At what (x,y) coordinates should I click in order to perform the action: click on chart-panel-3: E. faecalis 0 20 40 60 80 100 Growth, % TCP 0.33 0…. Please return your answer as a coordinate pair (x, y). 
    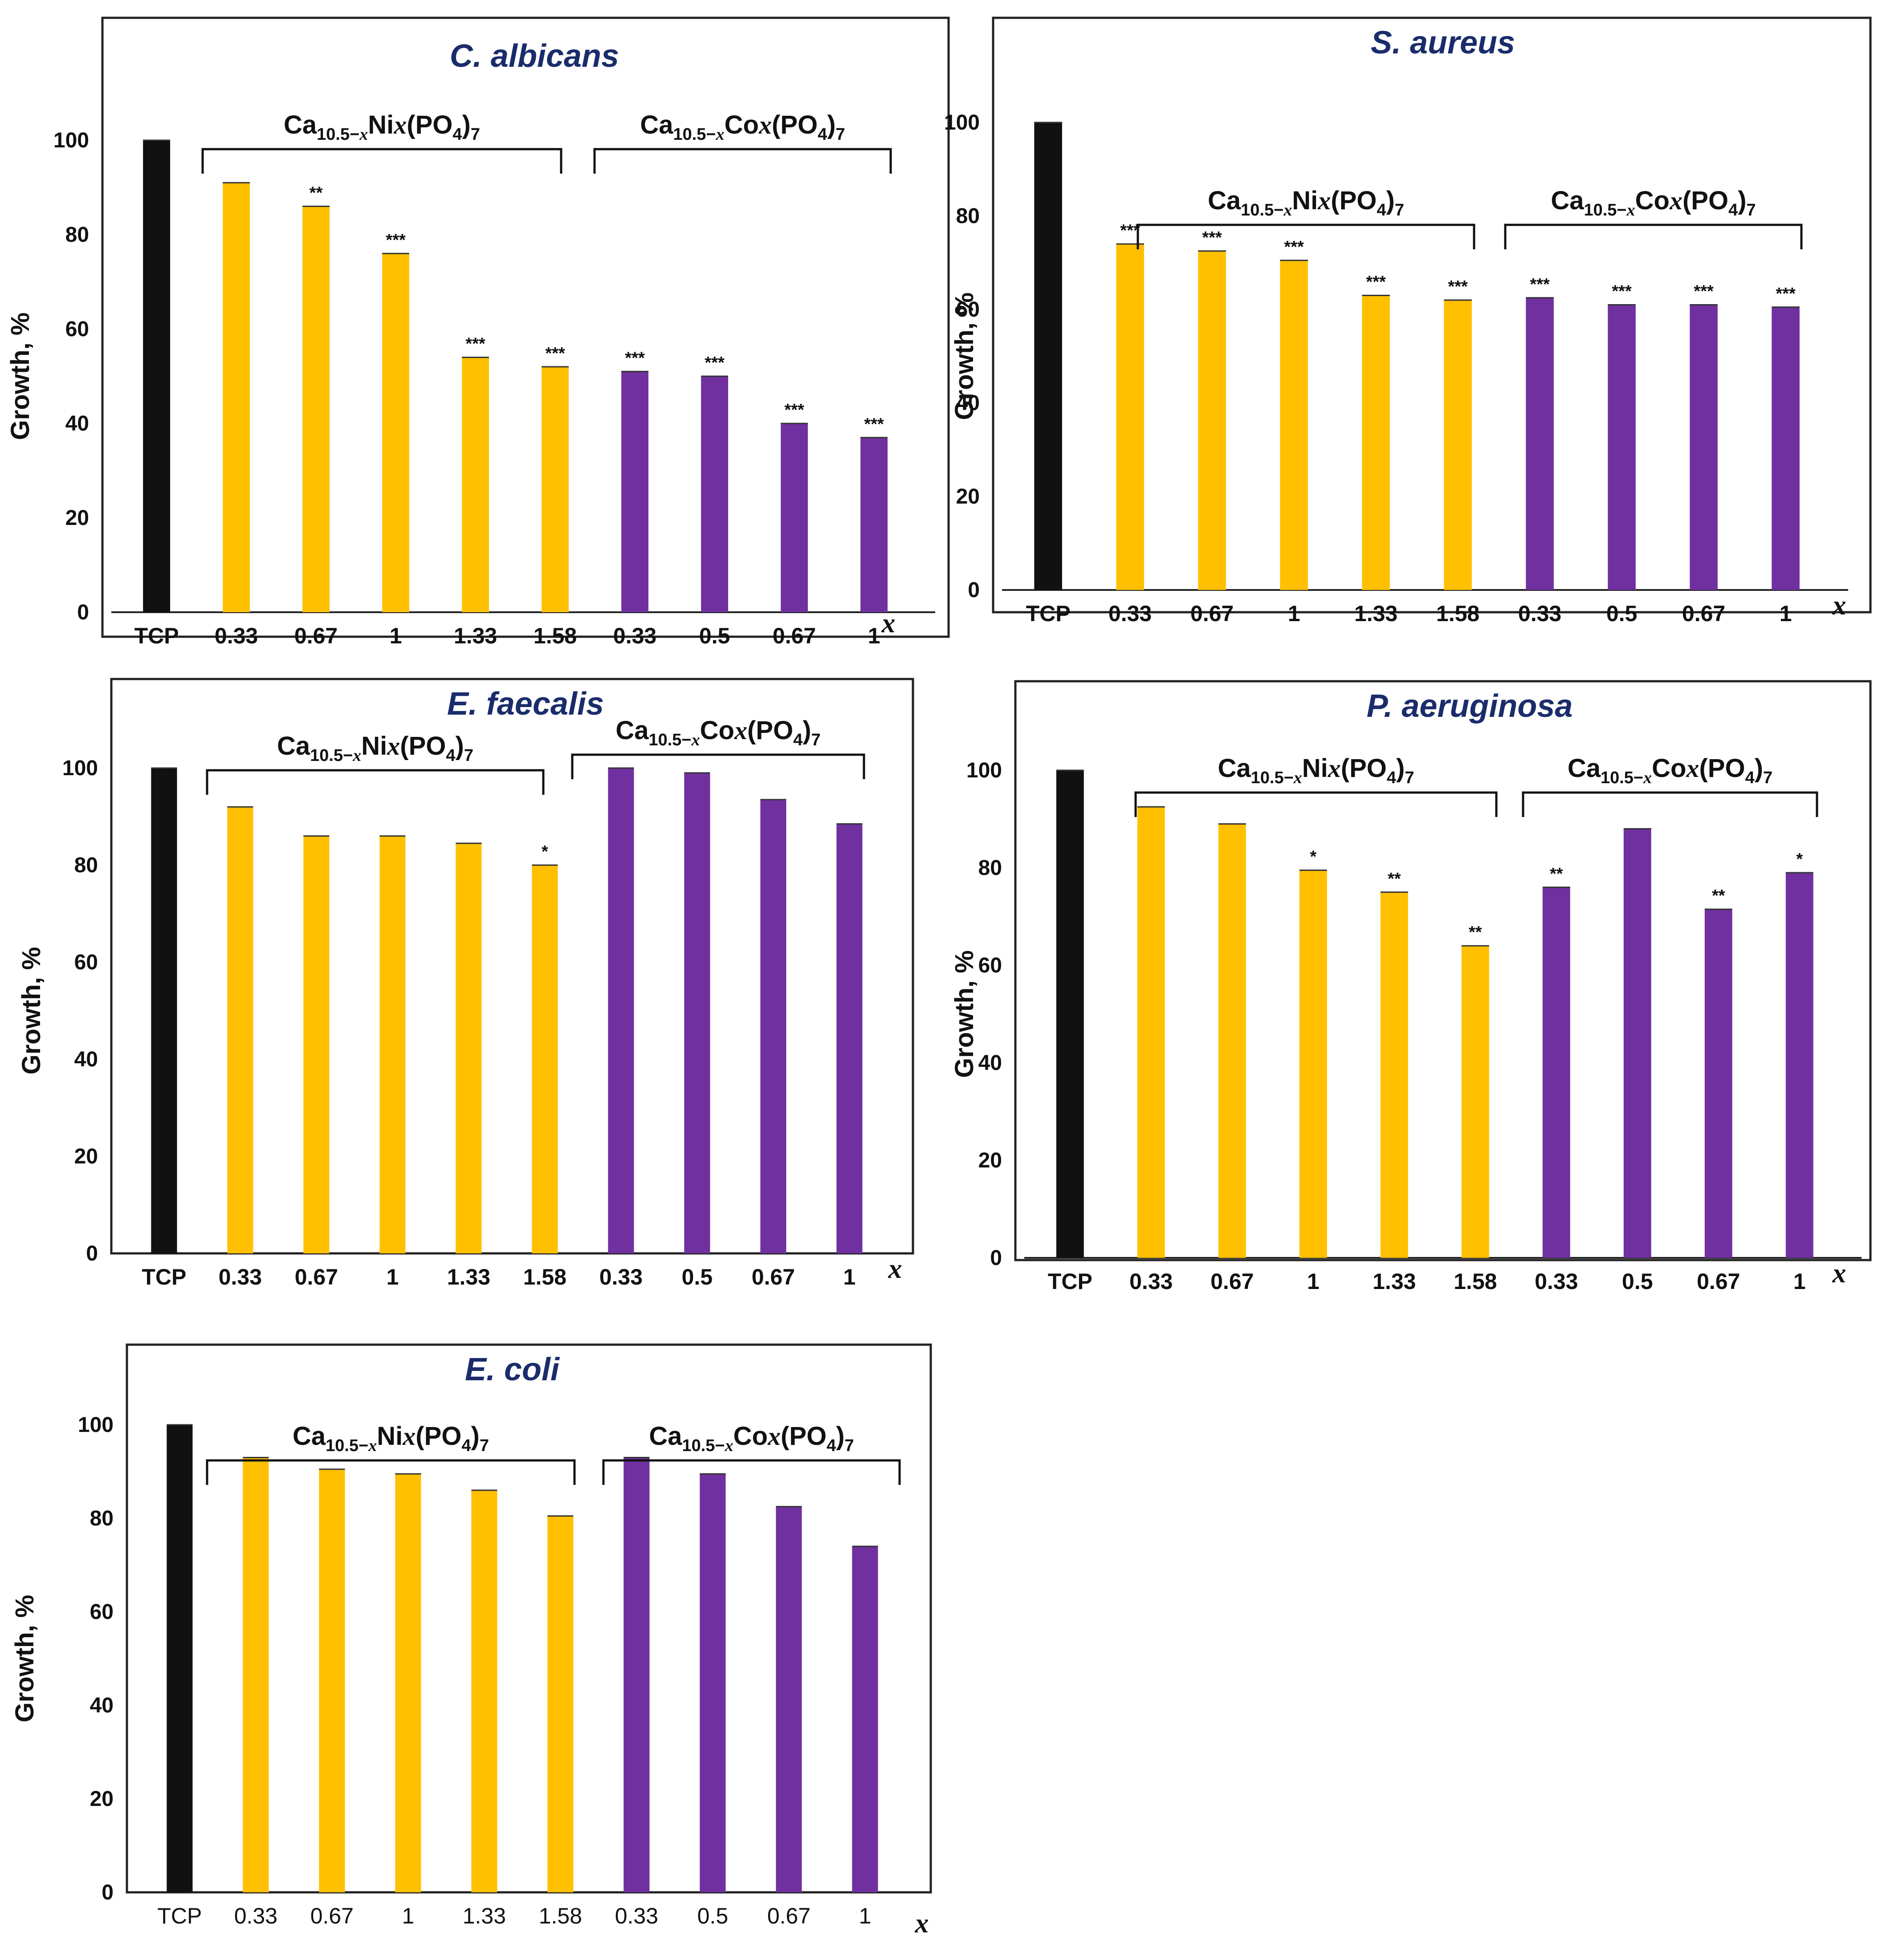
    Looking at the image, I should click on (465, 983).